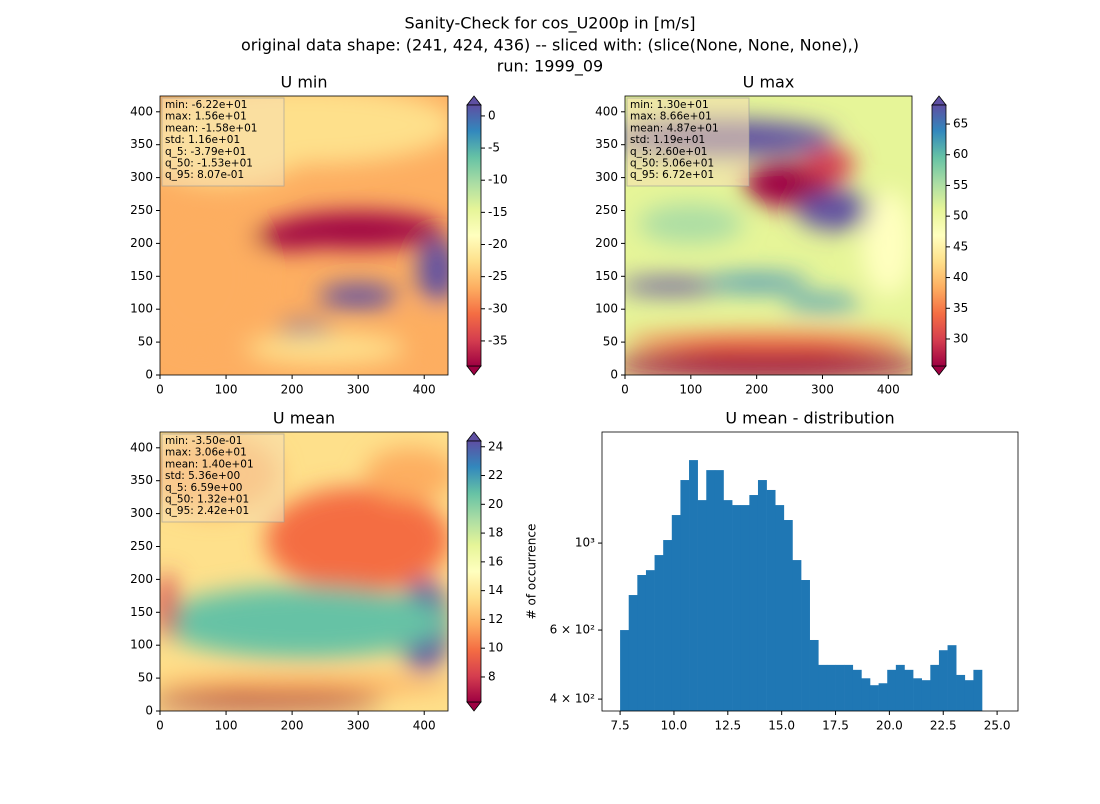  I want to click on stats-line: q_5: -3.79e+01, so click(205, 152).